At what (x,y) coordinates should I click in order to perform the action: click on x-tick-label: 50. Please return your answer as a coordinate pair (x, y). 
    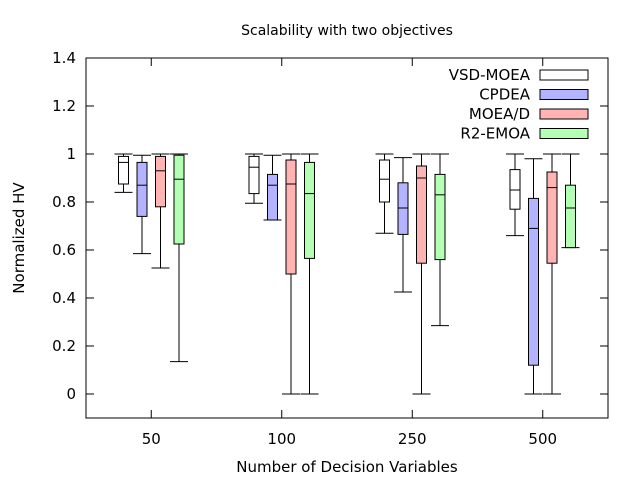
    Looking at the image, I should click on (151, 439).